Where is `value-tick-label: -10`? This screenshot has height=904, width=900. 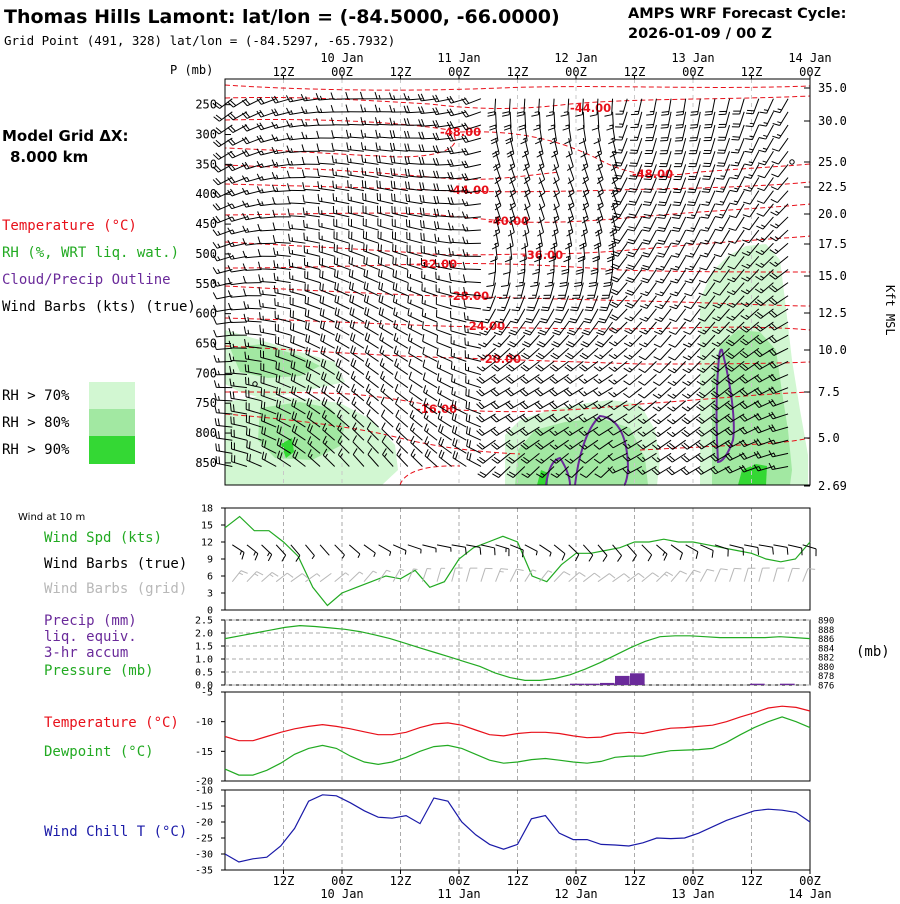 value-tick-label: -10 is located at coordinates (204, 722).